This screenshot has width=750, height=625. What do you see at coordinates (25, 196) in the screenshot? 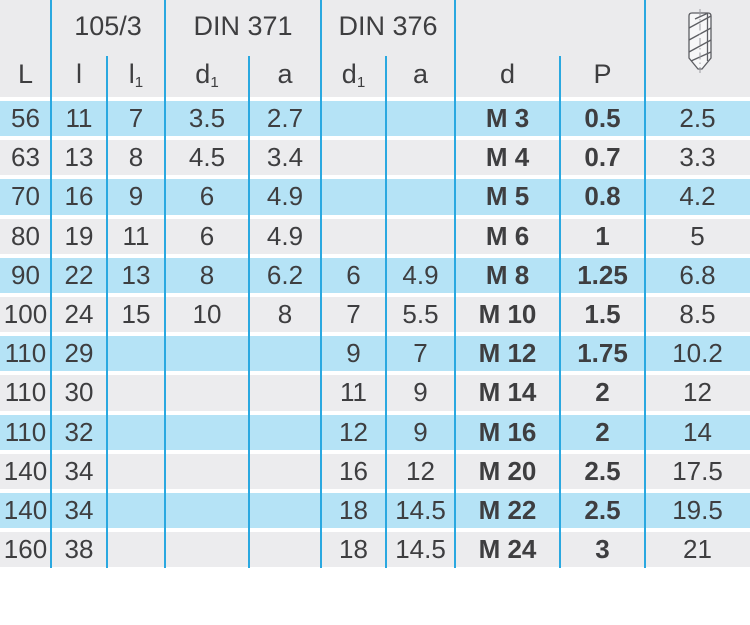
I see `cell-L: 70` at bounding box center [25, 196].